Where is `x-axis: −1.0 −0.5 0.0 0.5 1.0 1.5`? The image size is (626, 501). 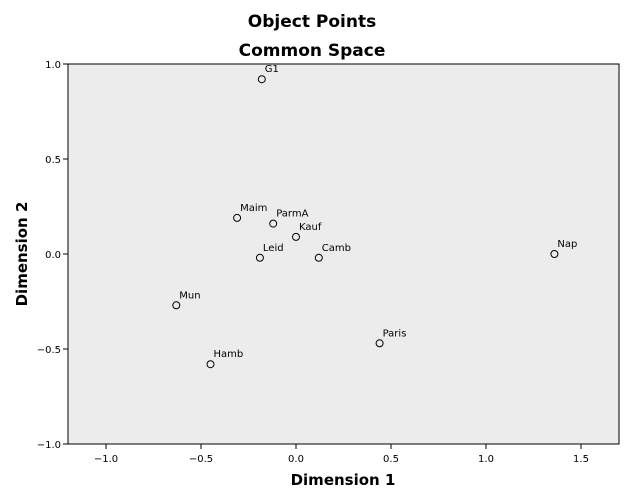
x-axis: −1.0 −0.5 0.0 0.5 1.0 1.5 is located at coordinates (341, 454).